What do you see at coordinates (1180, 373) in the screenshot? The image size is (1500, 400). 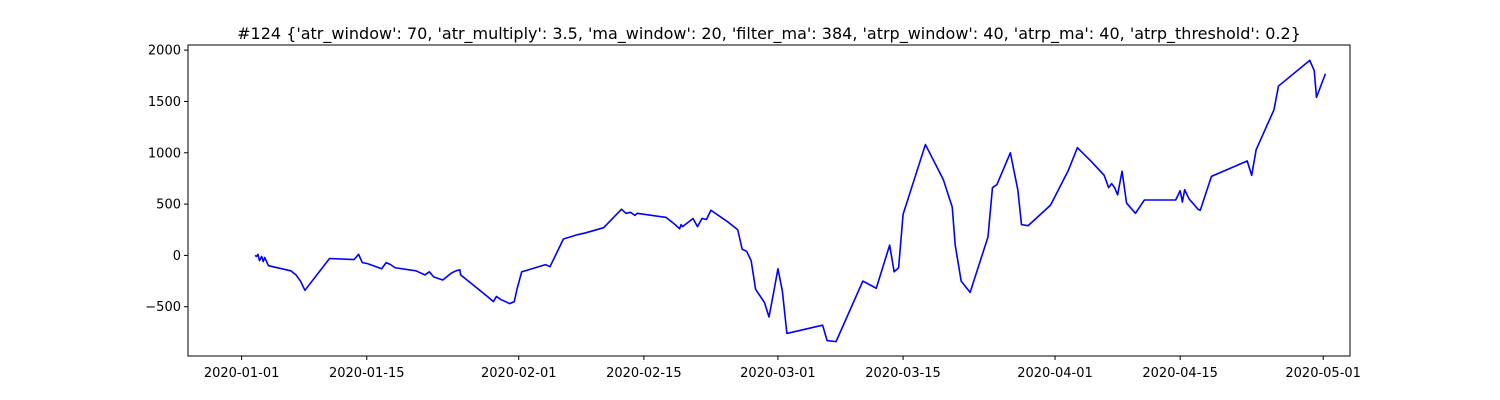 I see `x-tick-label: 2020-04-15` at bounding box center [1180, 373].